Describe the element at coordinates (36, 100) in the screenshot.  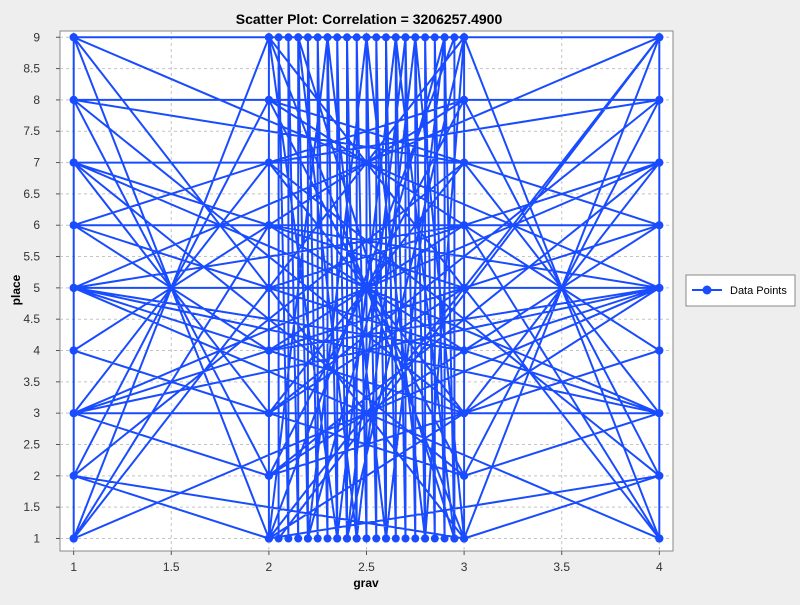
I see `y-tick-label: 8` at that location.